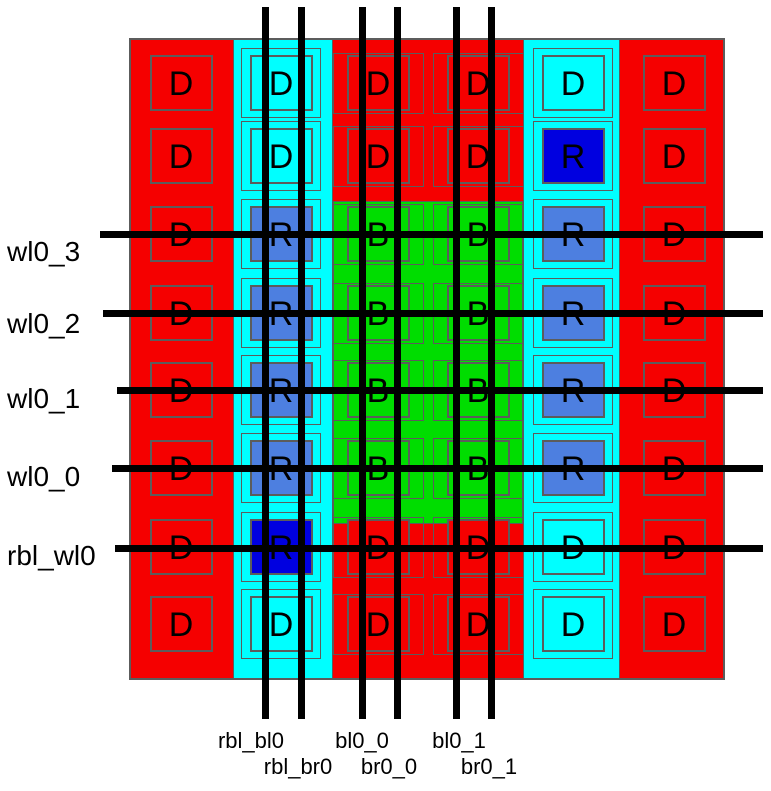 Image resolution: width=771 pixels, height=791 pixels. I want to click on cell-letter: R, so click(573, 157).